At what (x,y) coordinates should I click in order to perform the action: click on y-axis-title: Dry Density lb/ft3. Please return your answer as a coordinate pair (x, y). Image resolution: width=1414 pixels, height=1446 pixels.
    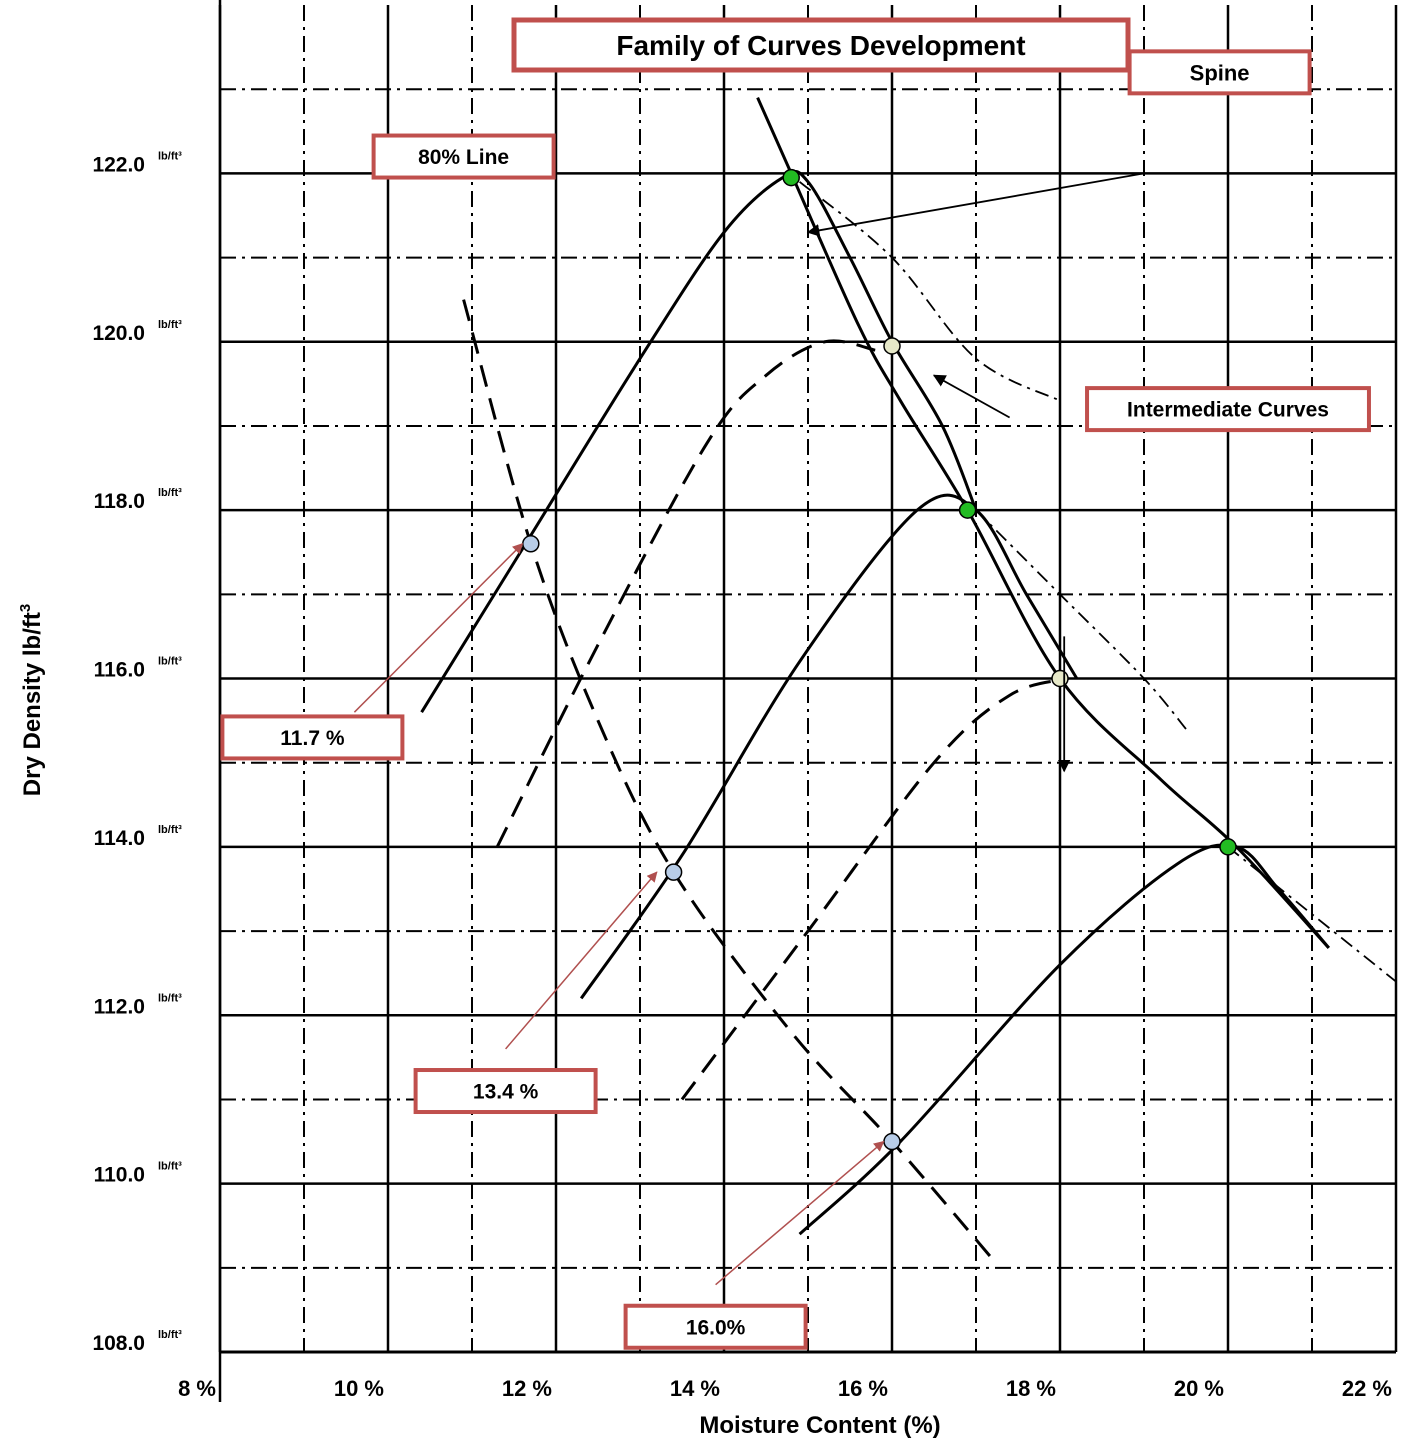
    Looking at the image, I should click on (31, 700).